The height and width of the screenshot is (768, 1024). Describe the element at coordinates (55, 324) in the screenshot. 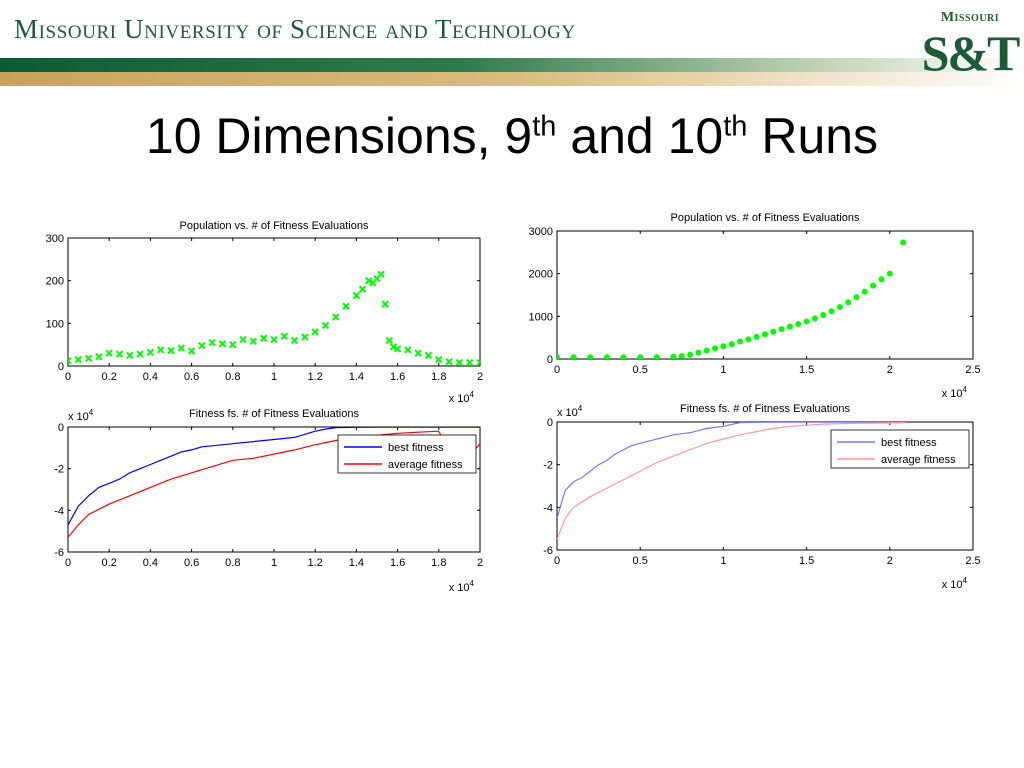

I see `y-tick-label: 100` at that location.